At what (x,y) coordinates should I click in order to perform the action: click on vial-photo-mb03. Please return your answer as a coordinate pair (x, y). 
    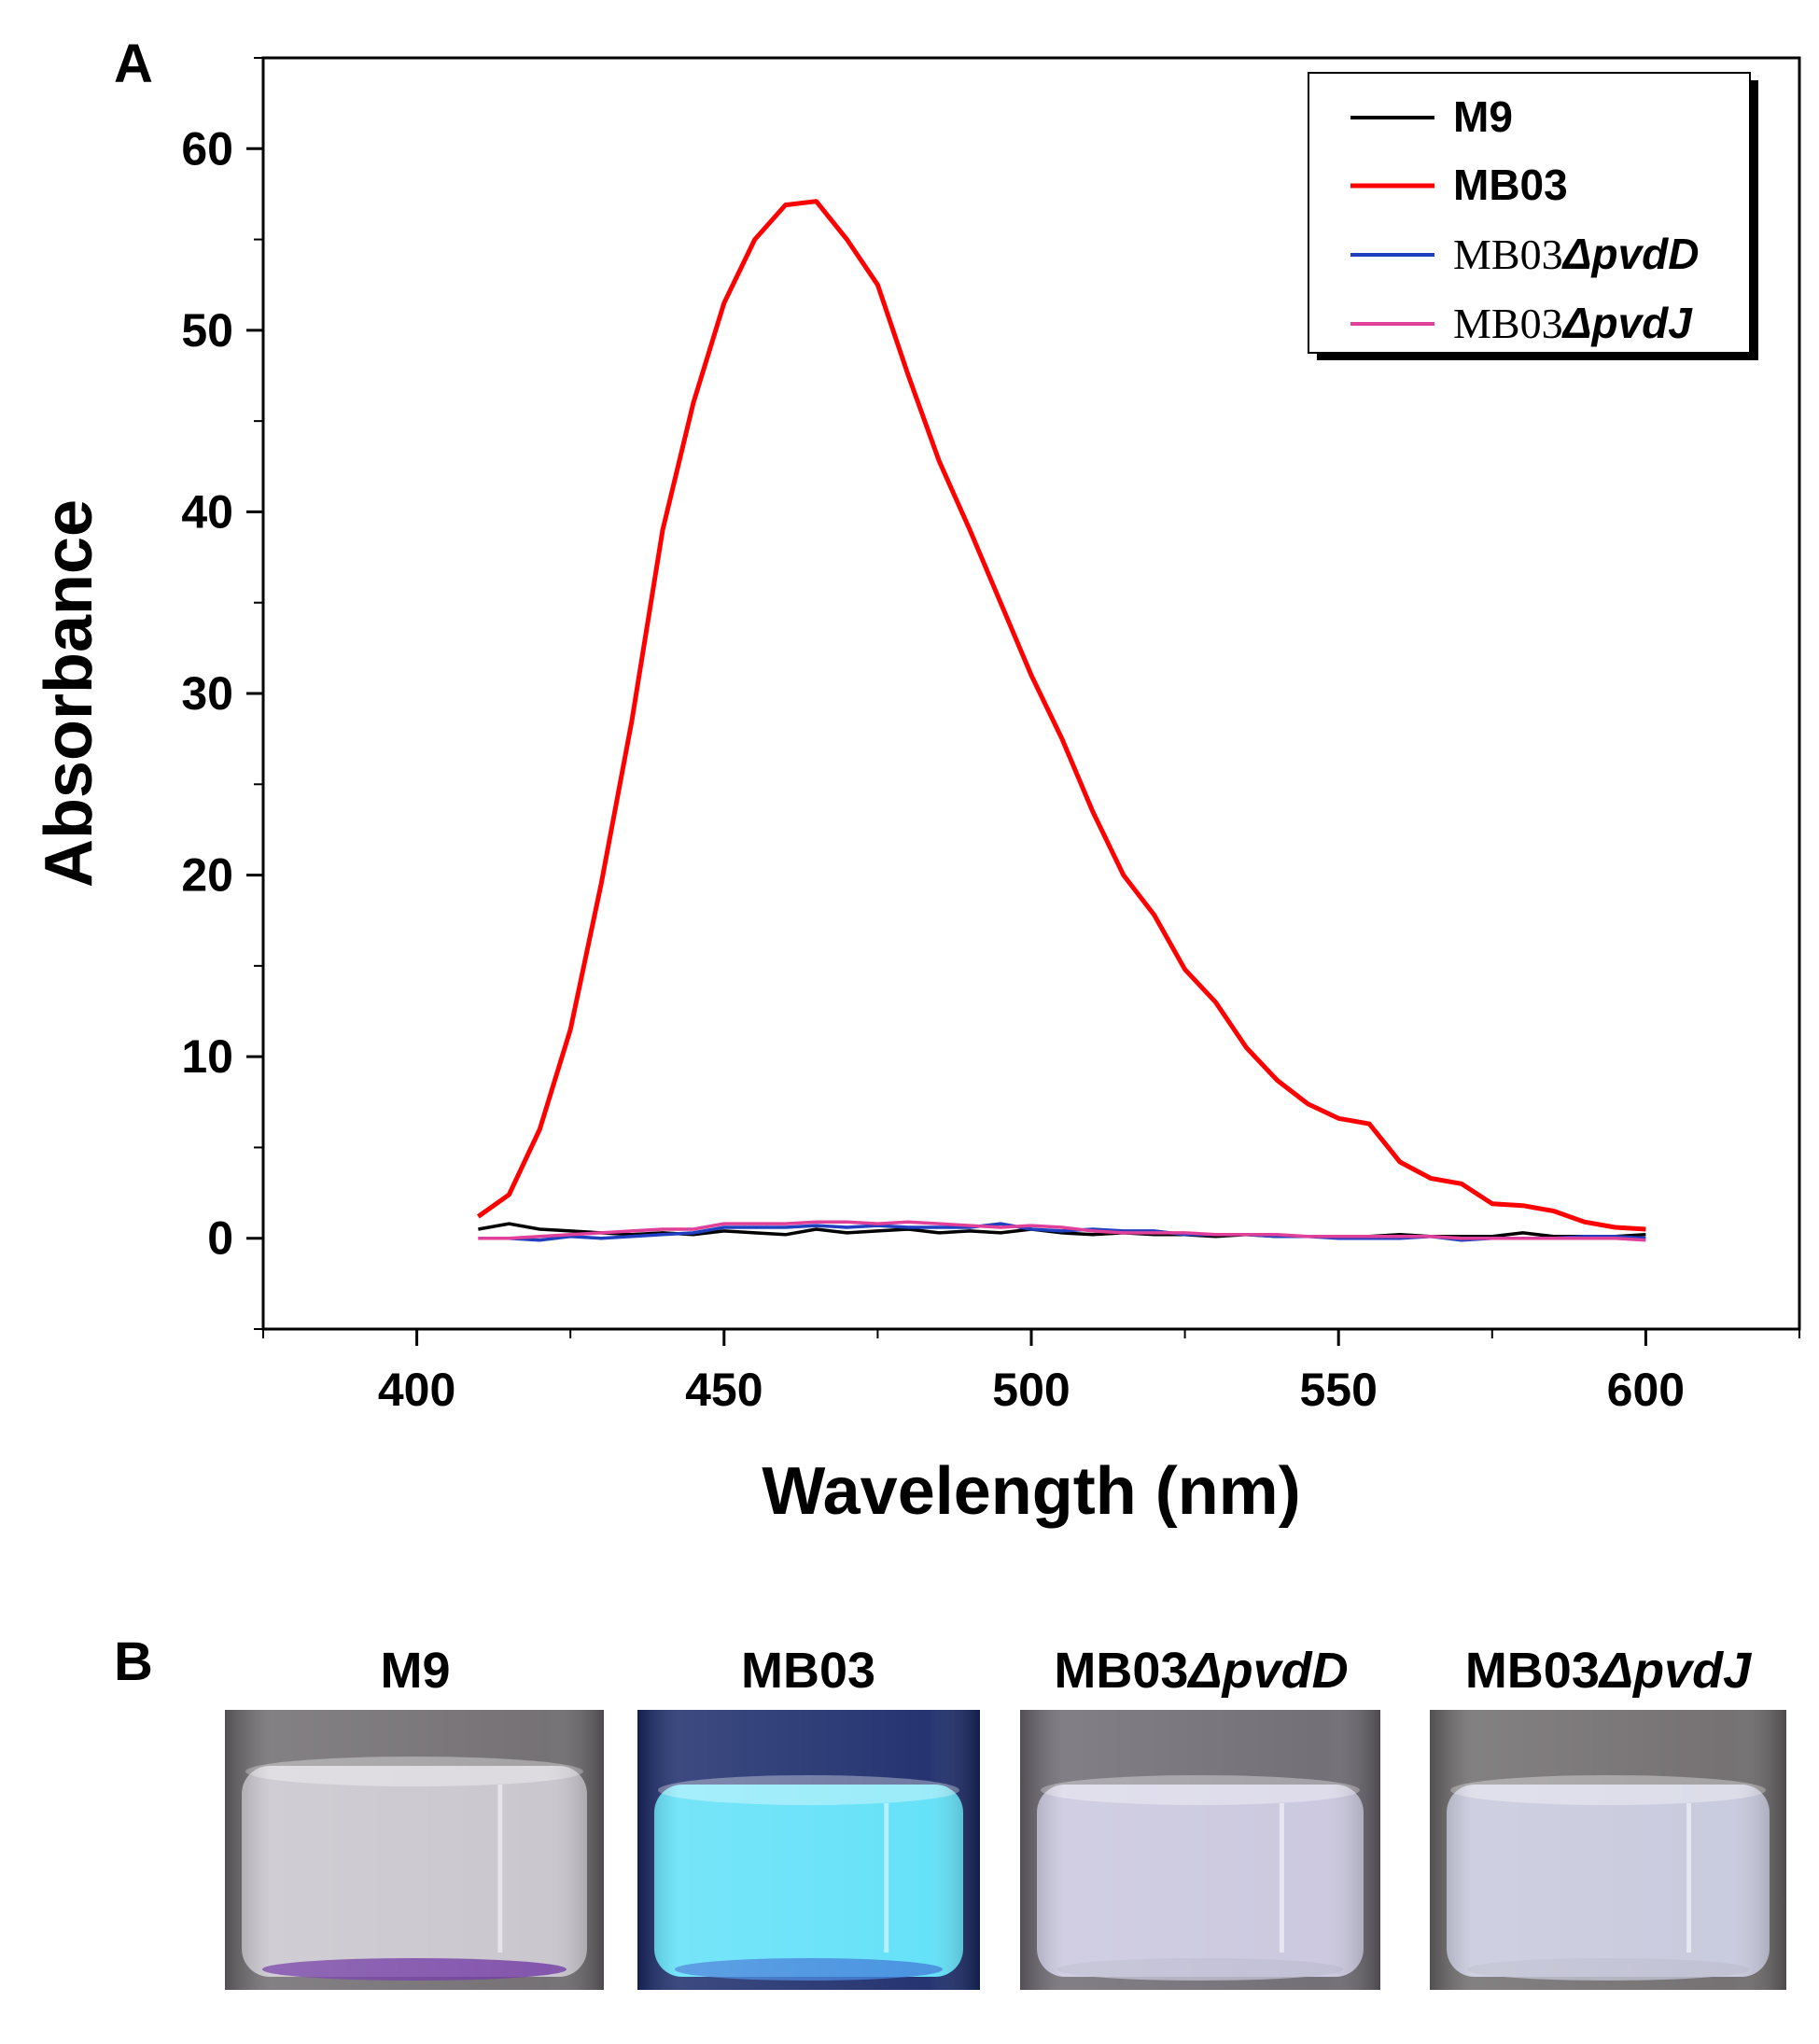
    Looking at the image, I should click on (808, 1850).